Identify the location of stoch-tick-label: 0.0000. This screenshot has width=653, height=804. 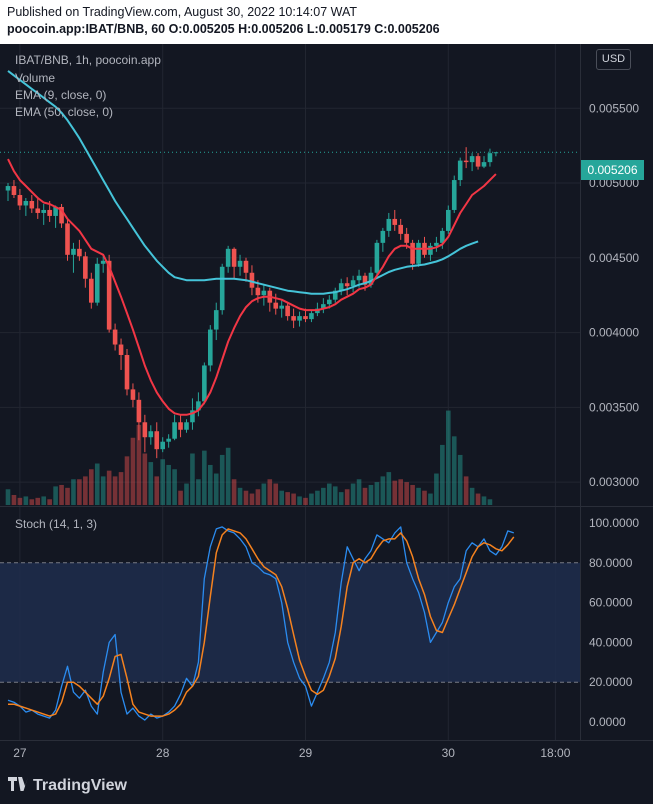
(607, 722).